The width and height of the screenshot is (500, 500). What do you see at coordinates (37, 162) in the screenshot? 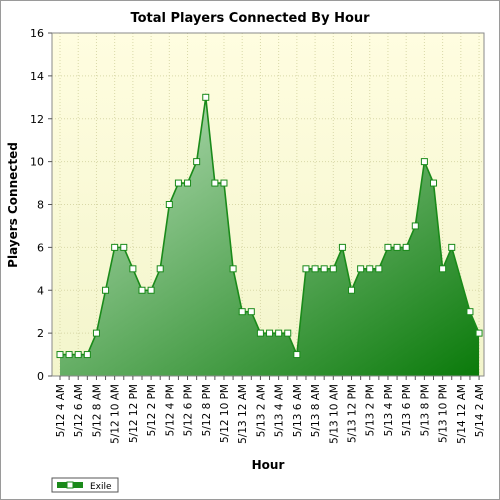
I see `y-tick-label: 10` at bounding box center [37, 162].